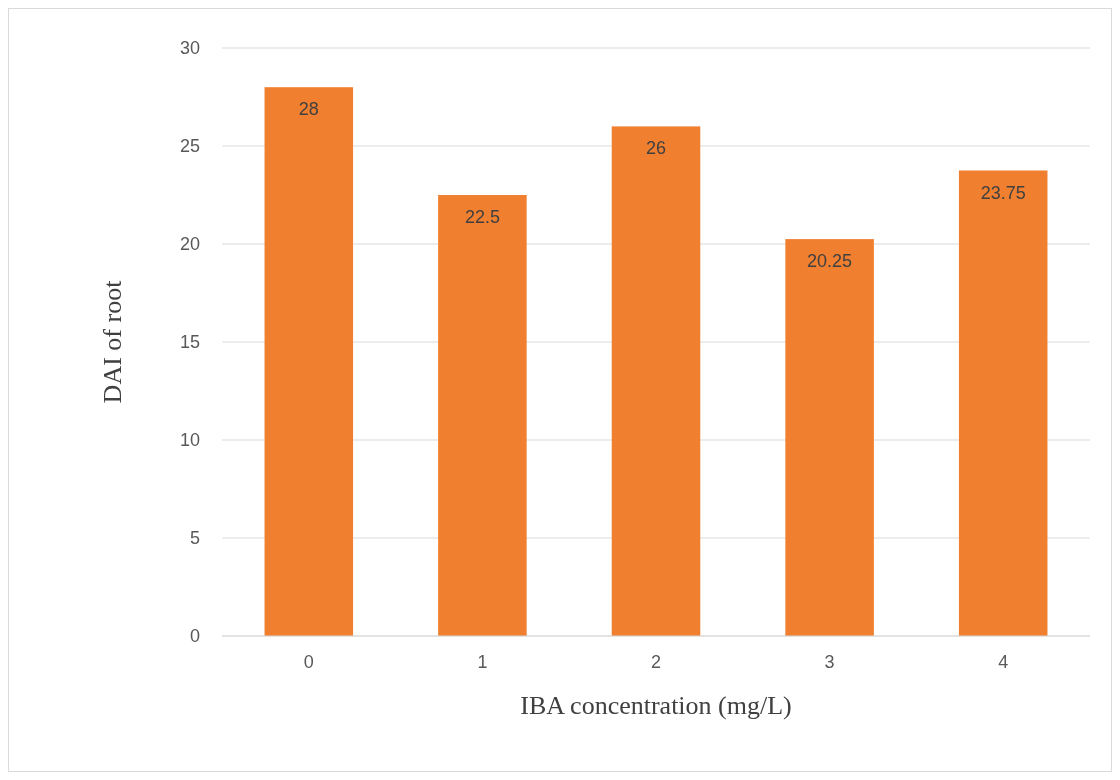 This screenshot has height=780, width=1120. Describe the element at coordinates (189, 342) in the screenshot. I see `y-tick-label: 15` at that location.